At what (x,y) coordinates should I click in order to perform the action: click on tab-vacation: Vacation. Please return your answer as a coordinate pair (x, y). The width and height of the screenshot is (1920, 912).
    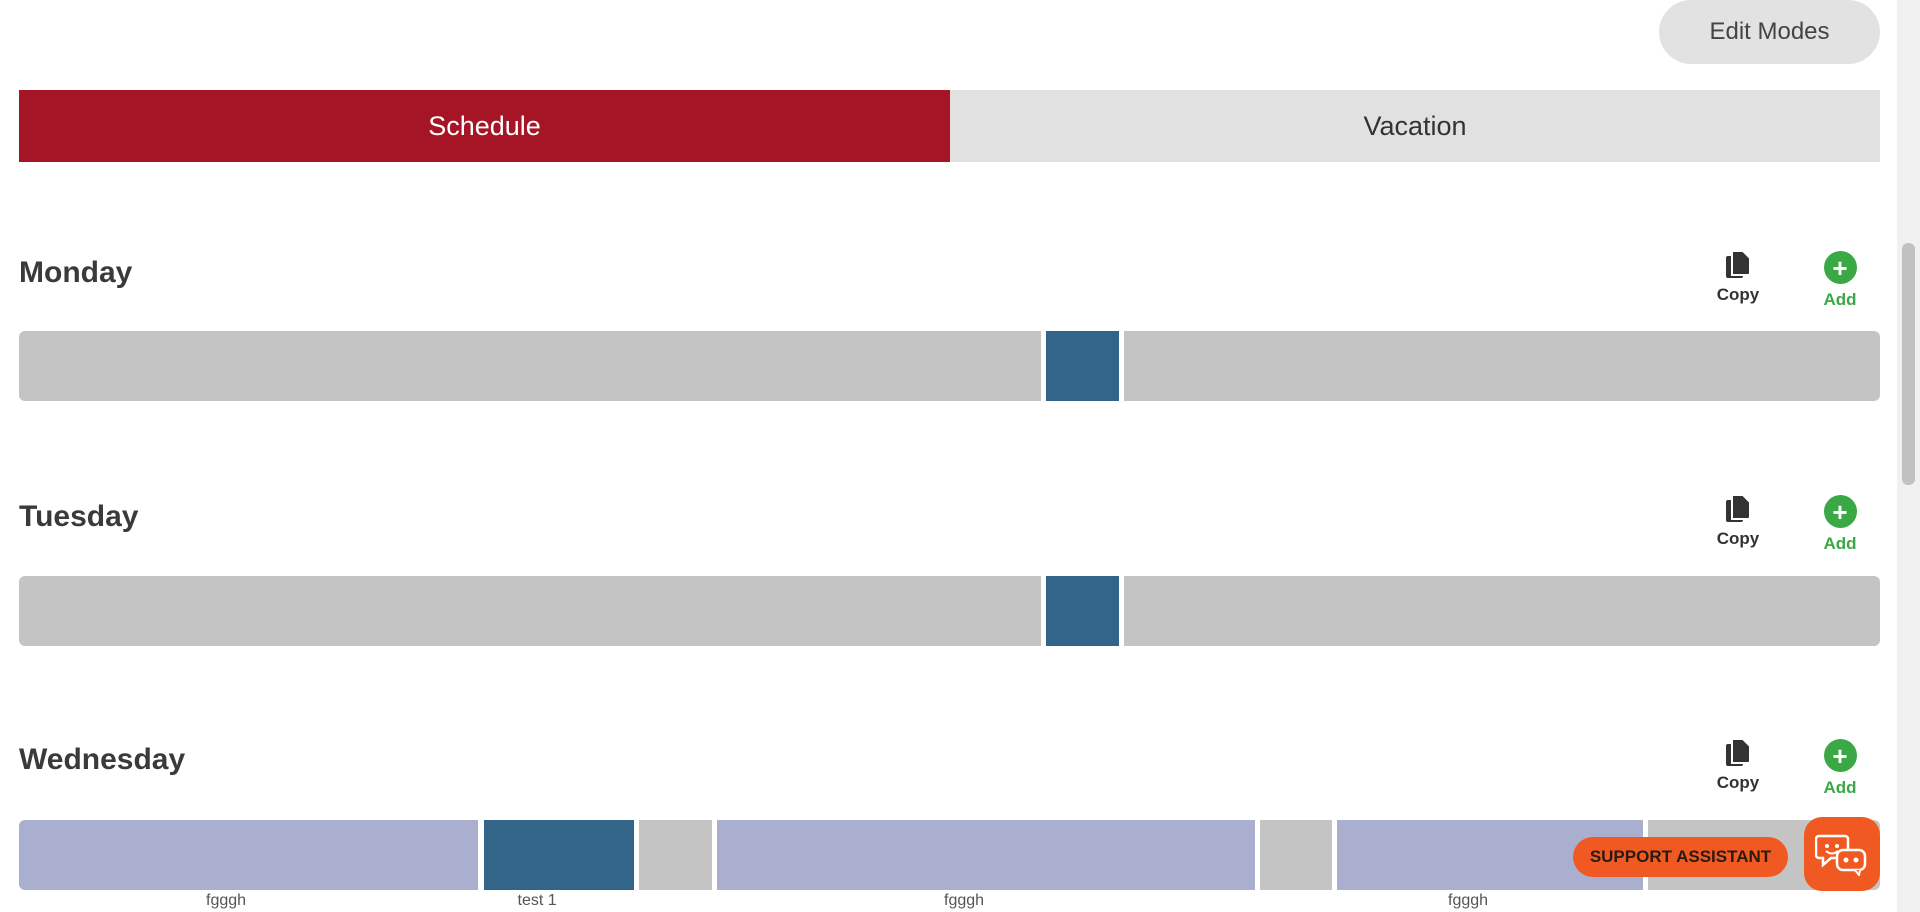
    Looking at the image, I should click on (1415, 126).